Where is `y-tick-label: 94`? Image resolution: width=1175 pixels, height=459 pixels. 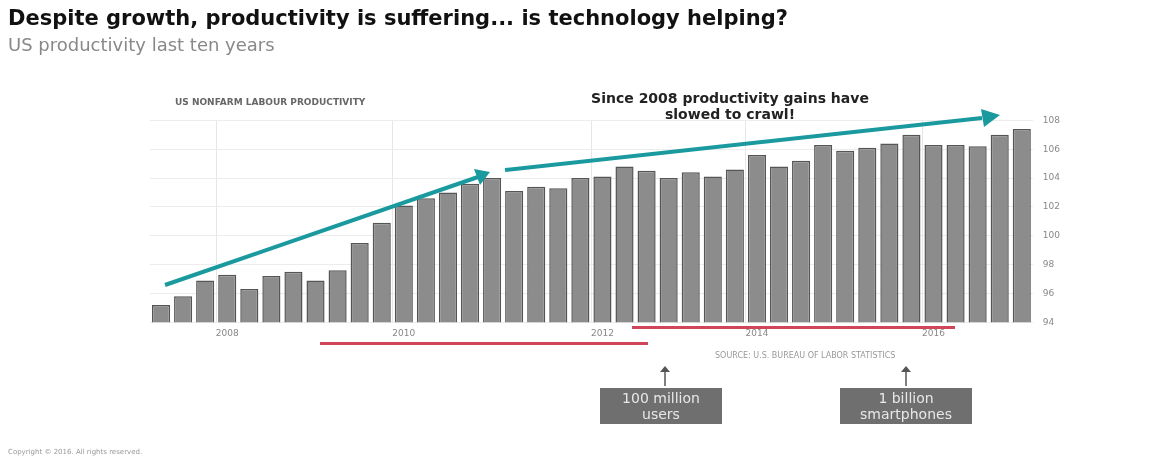
y-tick-label: 94 is located at coordinates (1048, 321).